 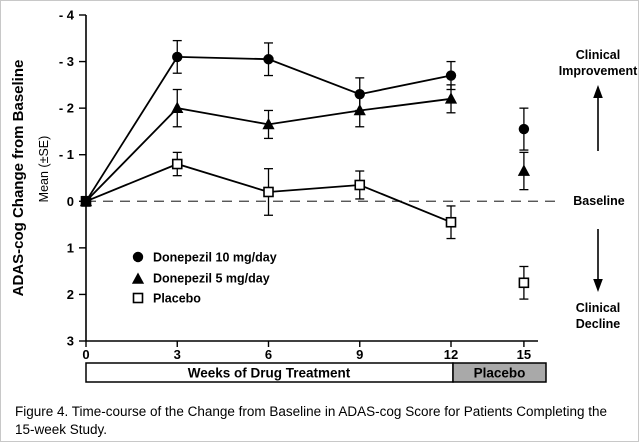 I want to click on clinical-decline-label-line1: Clinical, so click(x=598, y=308).